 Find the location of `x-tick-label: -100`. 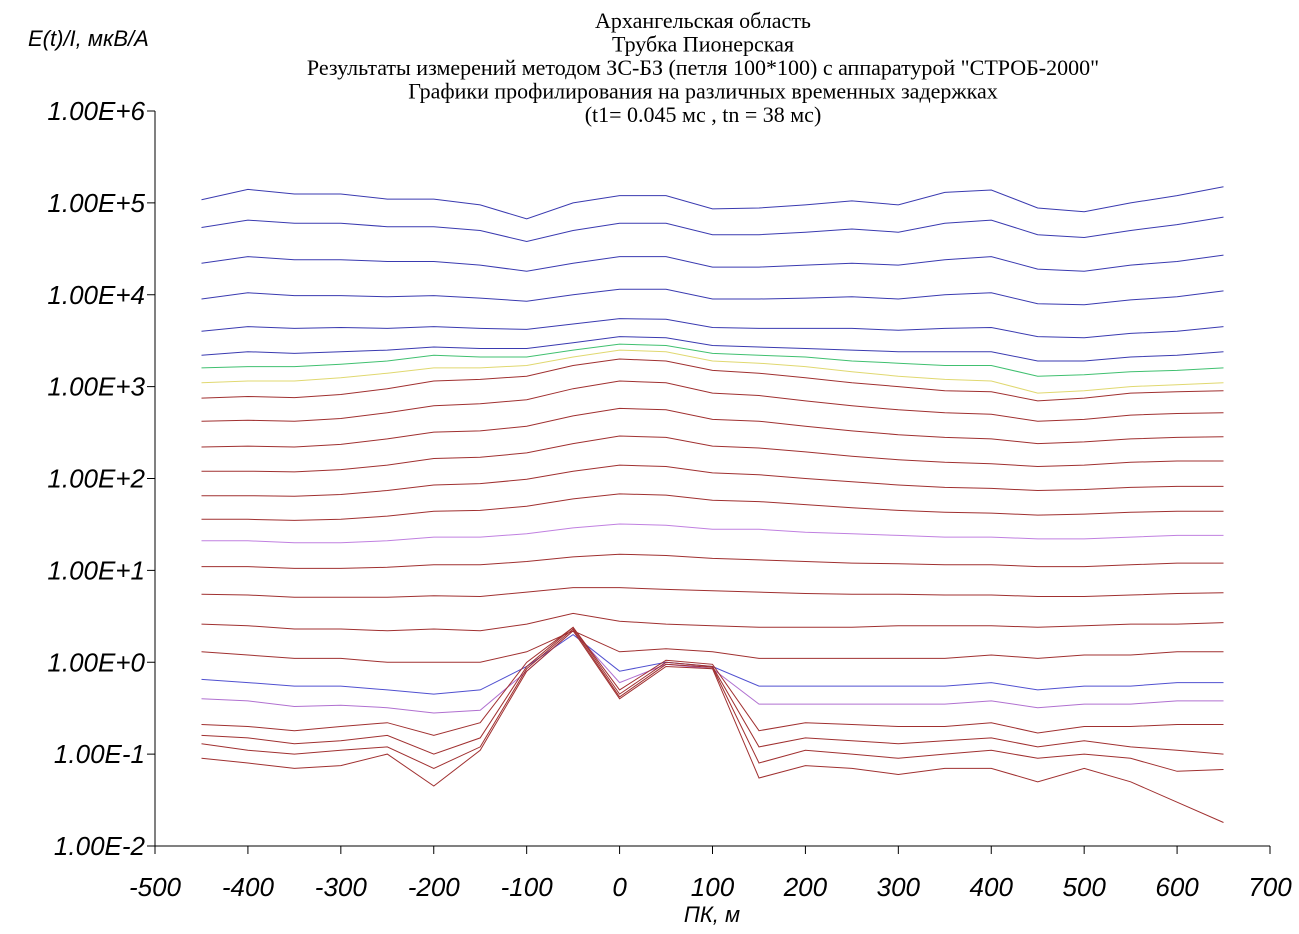

x-tick-label: -100 is located at coordinates (527, 887).